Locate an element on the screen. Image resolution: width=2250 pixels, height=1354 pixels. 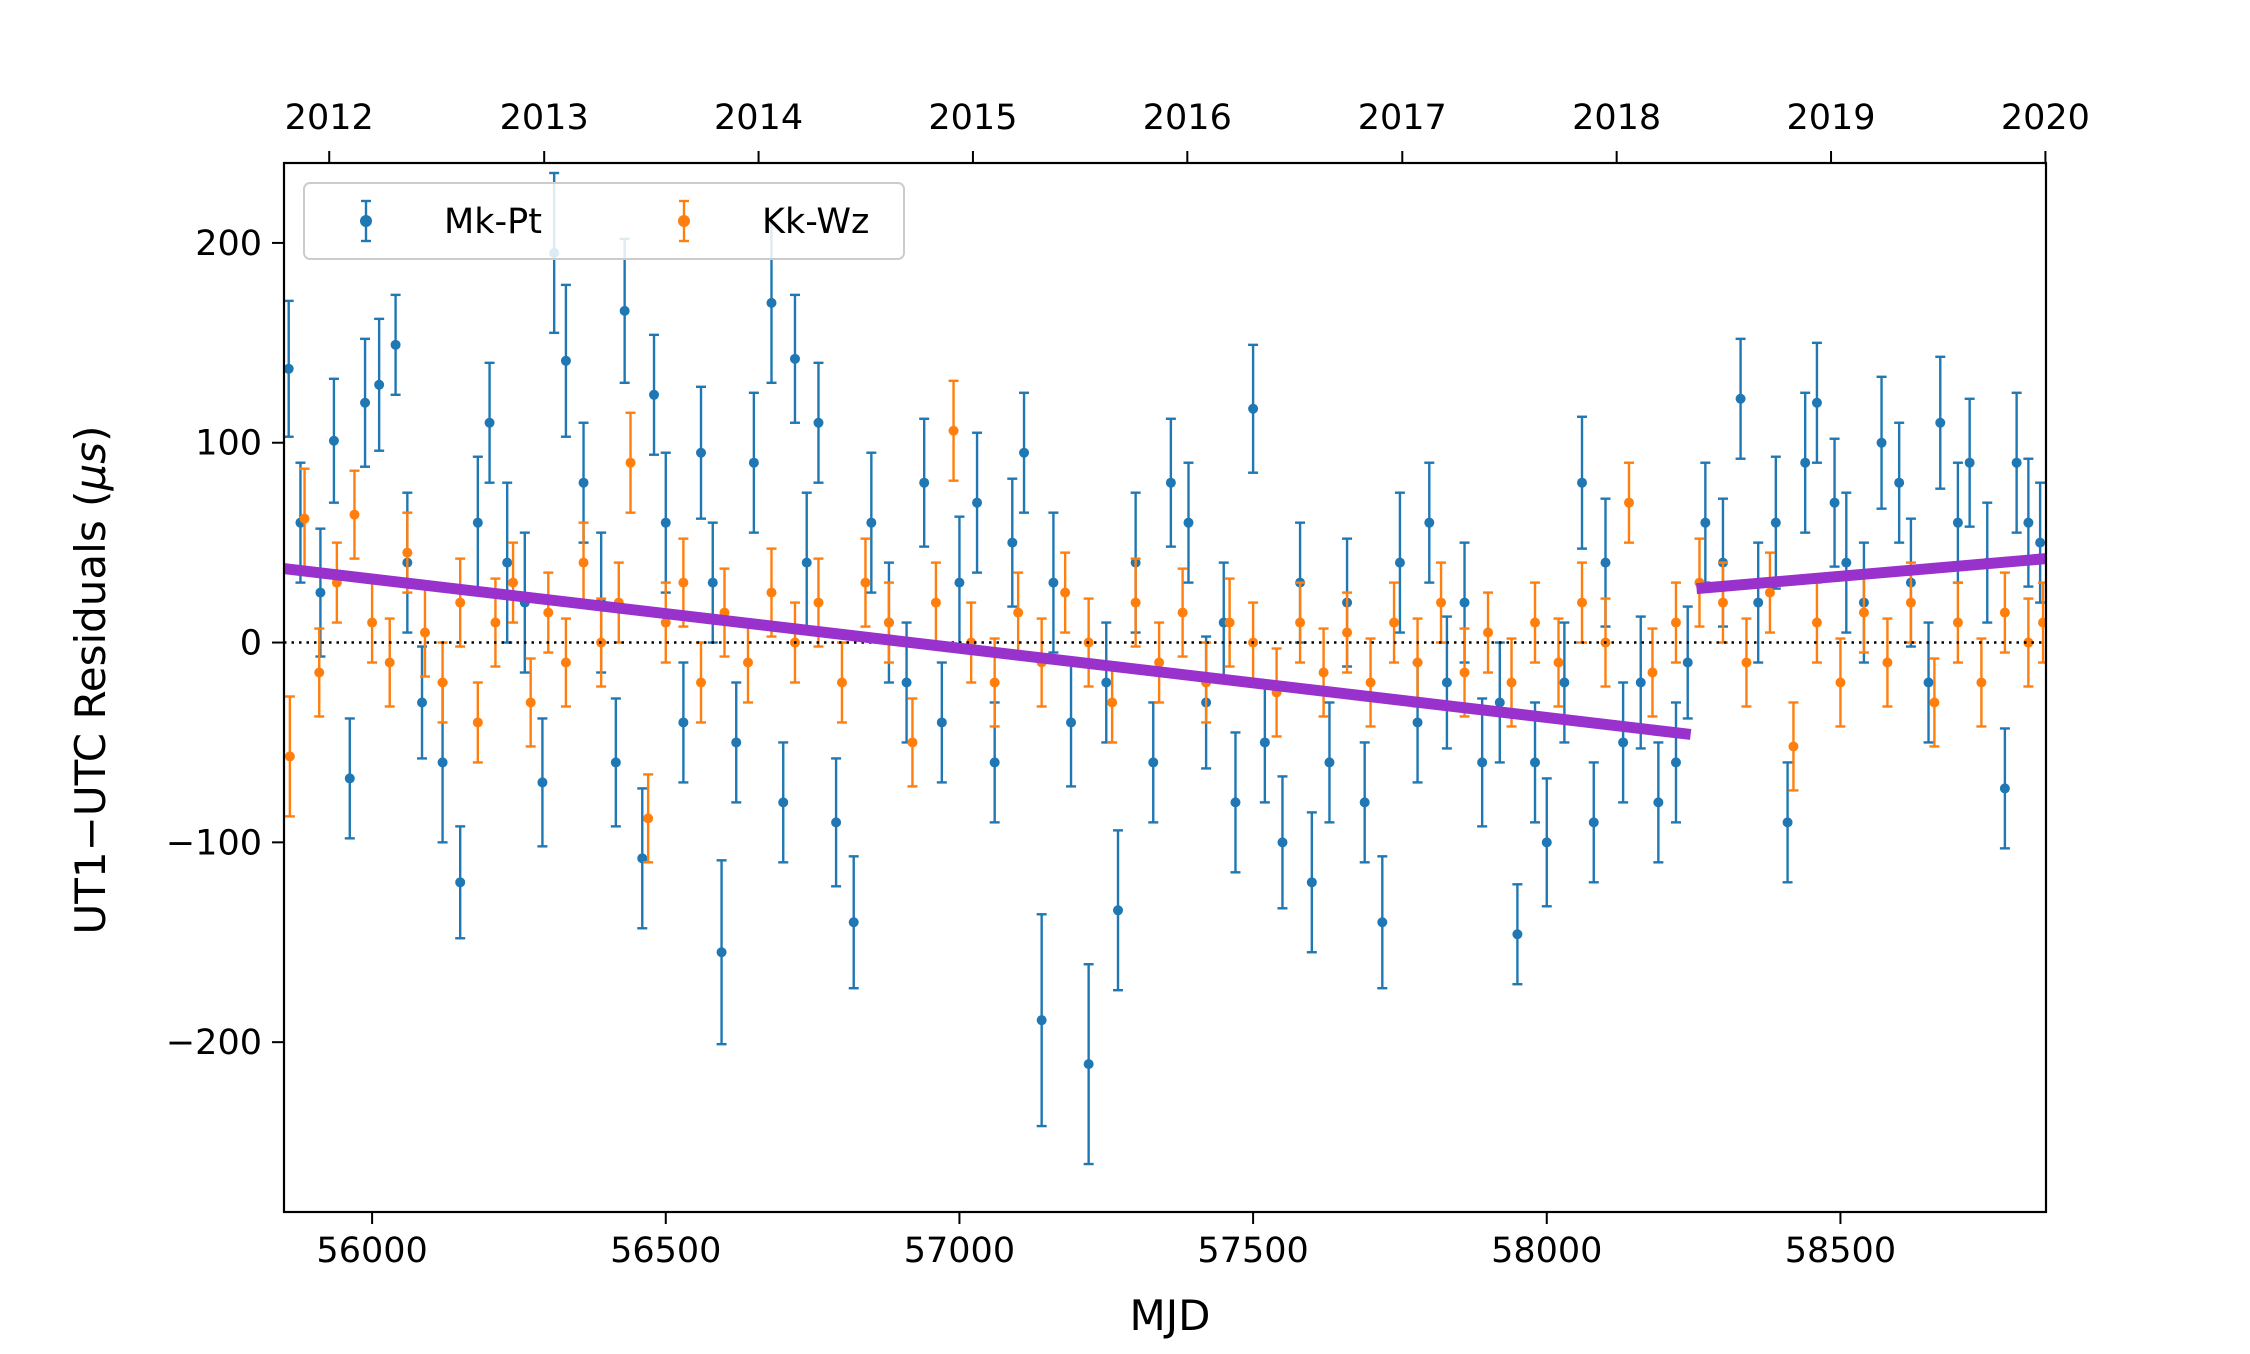
x-tick-label: 57500 is located at coordinates (1252, 1251).